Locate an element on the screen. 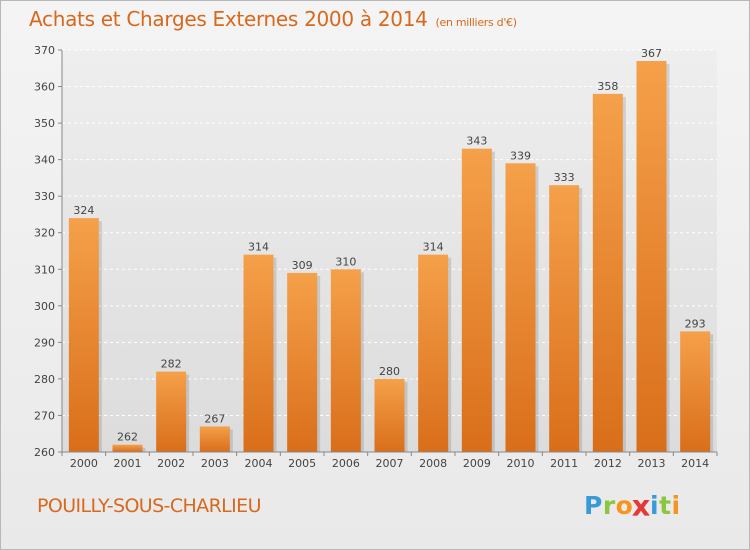  data-label: 262 is located at coordinates (127, 437).